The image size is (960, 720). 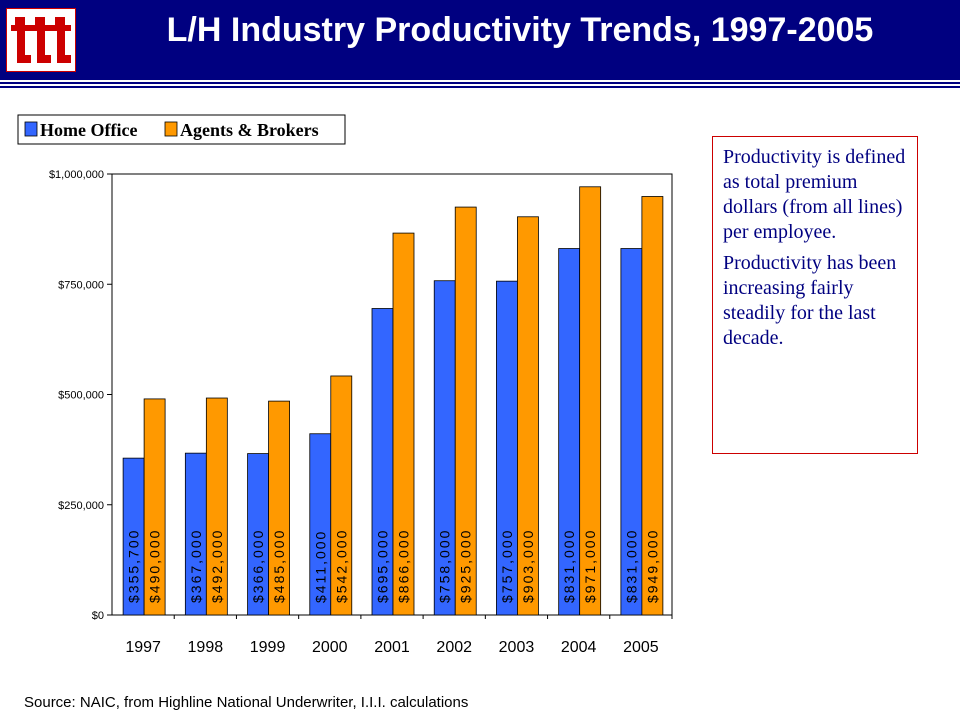 I want to click on data-label-home-office-2002: $758,000, so click(x=445, y=566).